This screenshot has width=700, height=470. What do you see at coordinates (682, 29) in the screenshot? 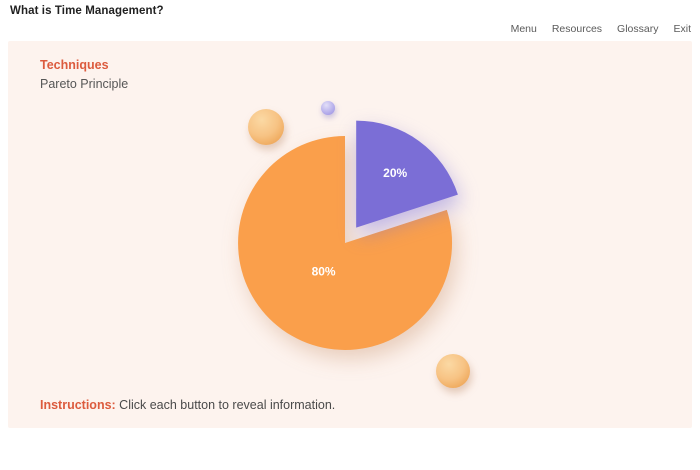
I see `nav-exit: Exit` at bounding box center [682, 29].